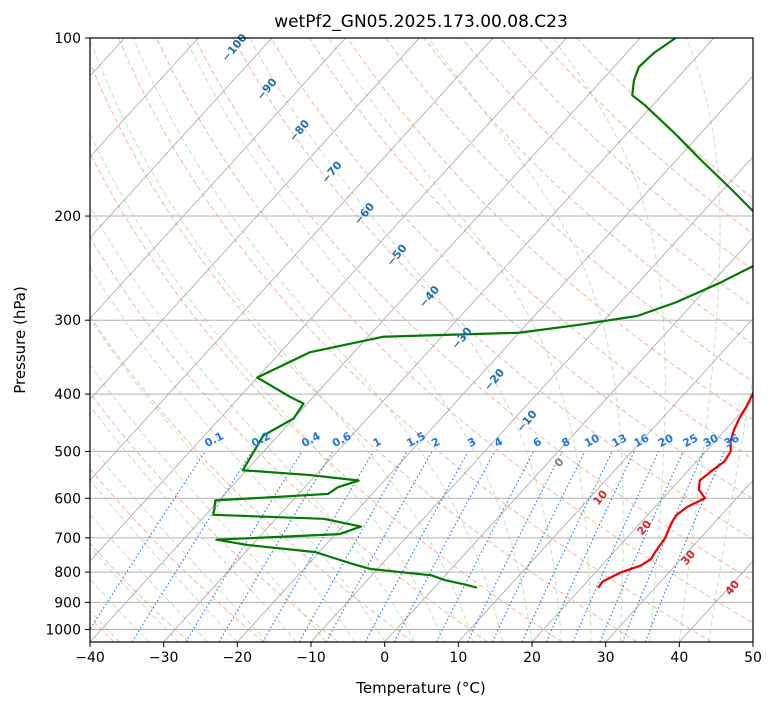 The image size is (775, 708). What do you see at coordinates (20, 340) in the screenshot?
I see `y-axis-title: Pressure (hPa)` at bounding box center [20, 340].